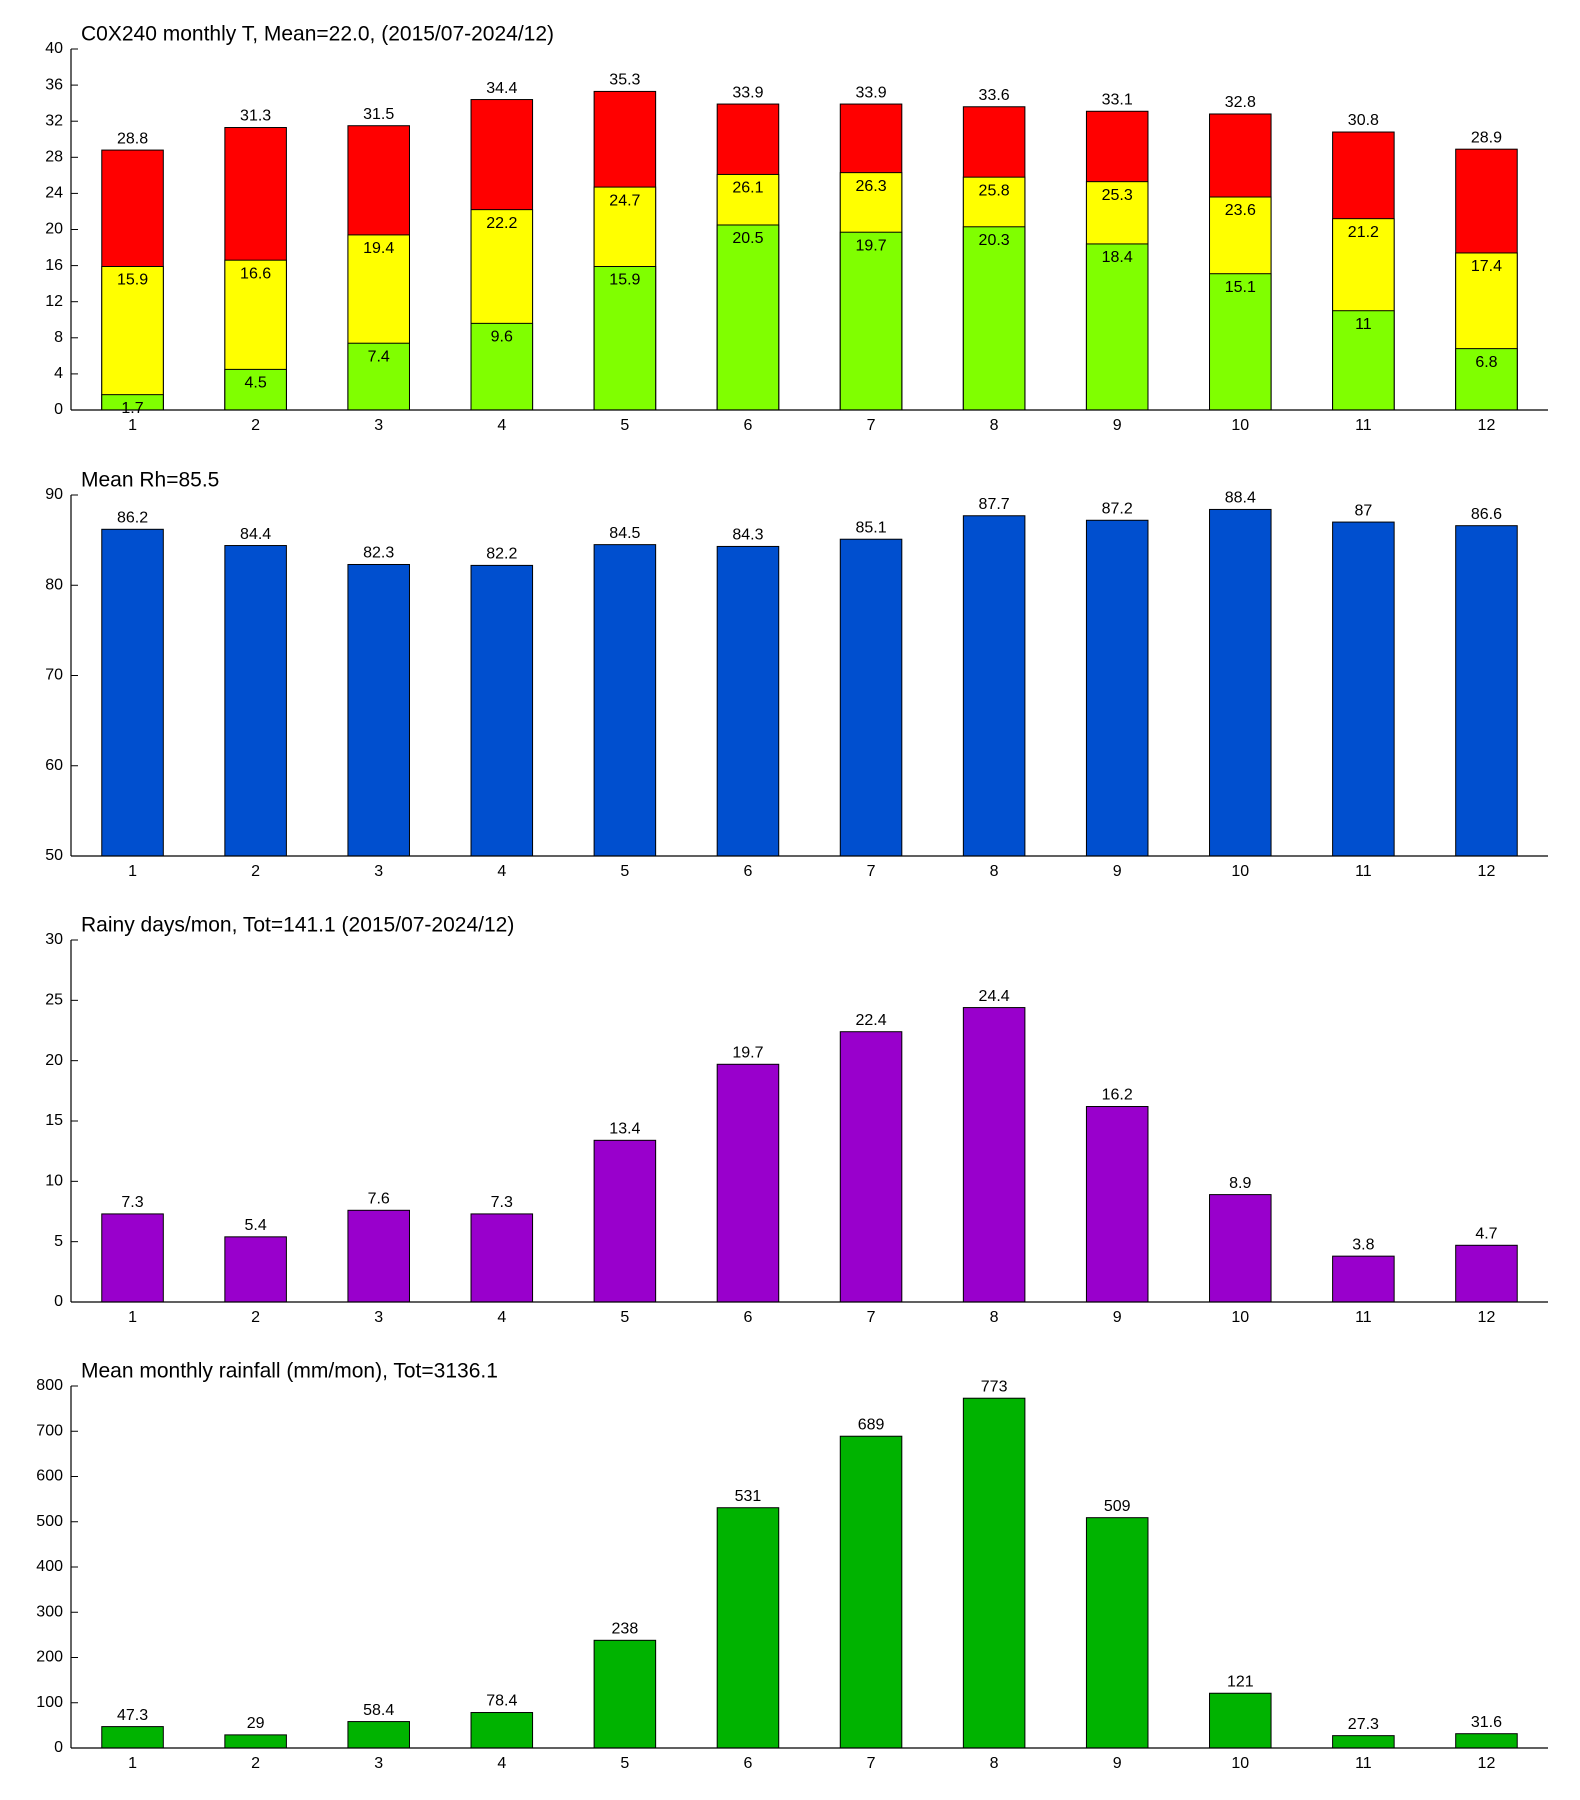  Describe the element at coordinates (49, 1430) in the screenshot. I see `y-tick-label: 700` at that location.